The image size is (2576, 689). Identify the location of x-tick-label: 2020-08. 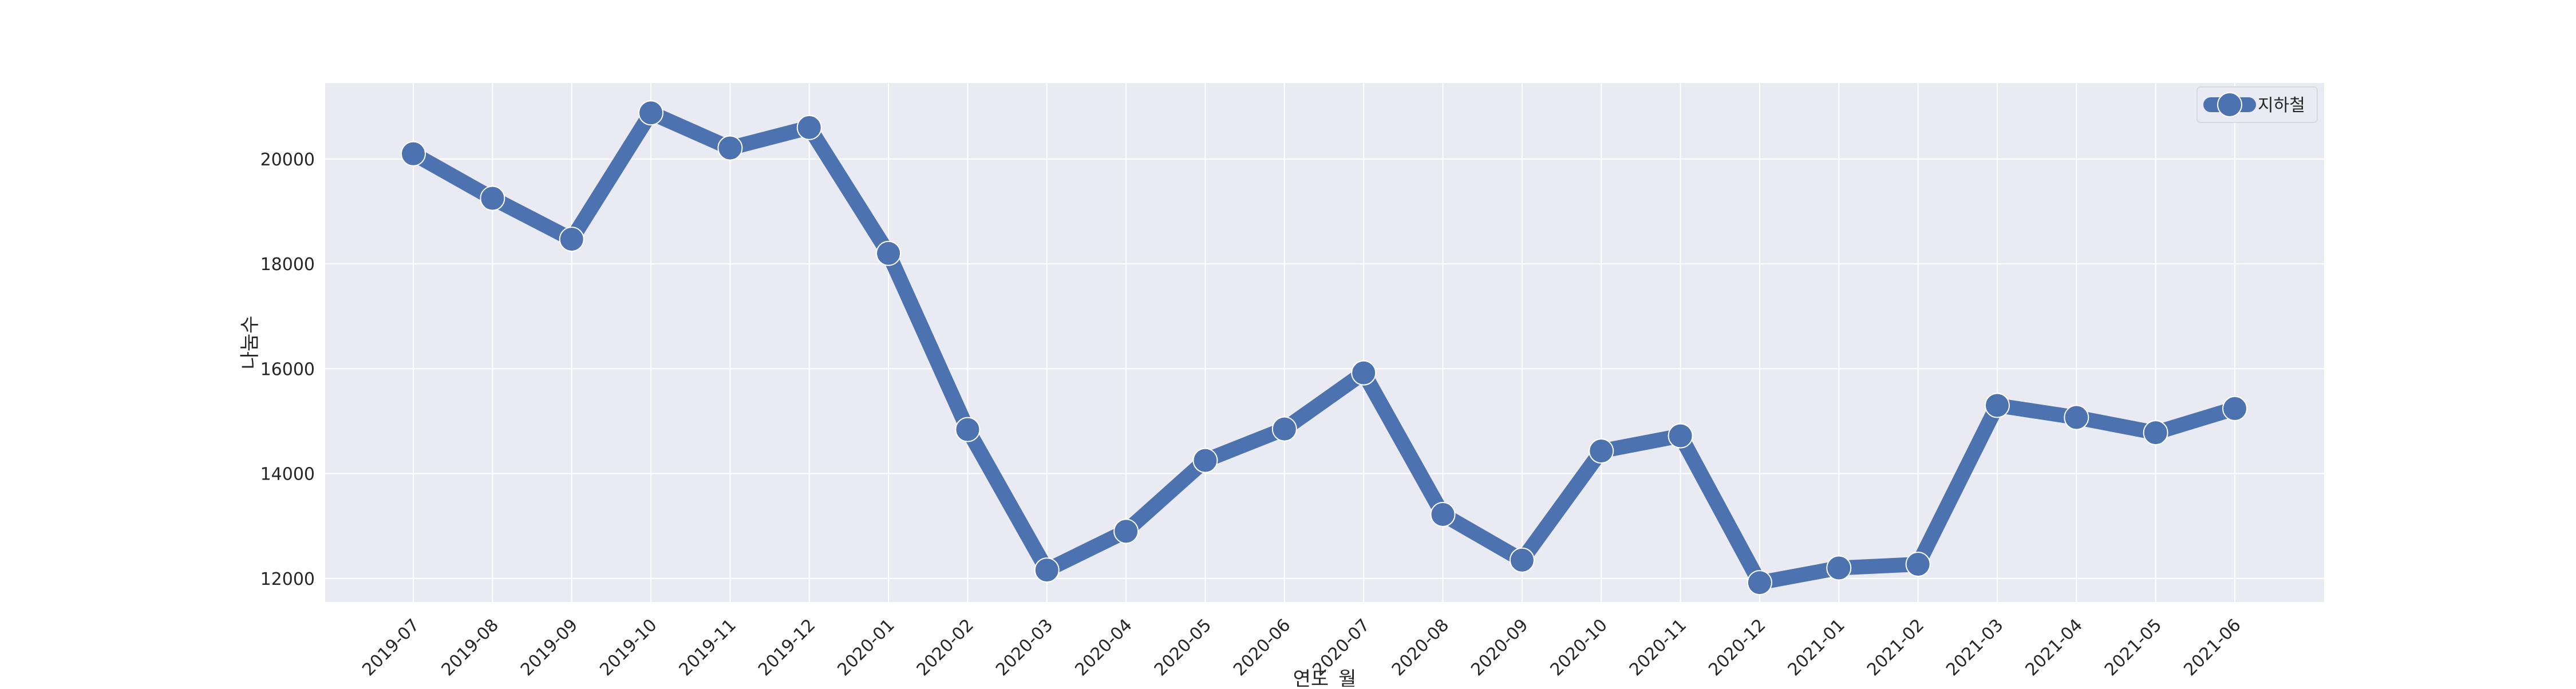
(1420, 647).